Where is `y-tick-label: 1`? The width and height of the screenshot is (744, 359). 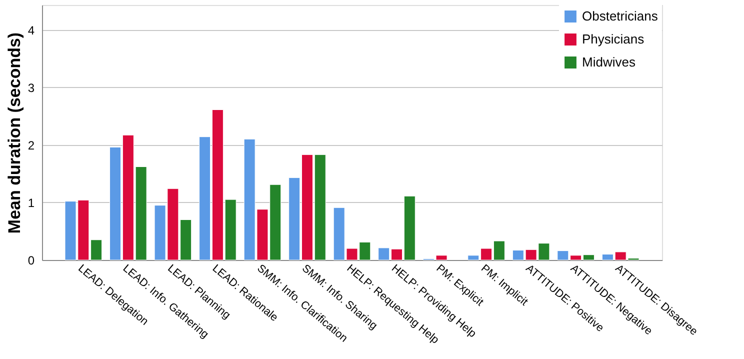
y-tick-label: 1 is located at coordinates (31, 203).